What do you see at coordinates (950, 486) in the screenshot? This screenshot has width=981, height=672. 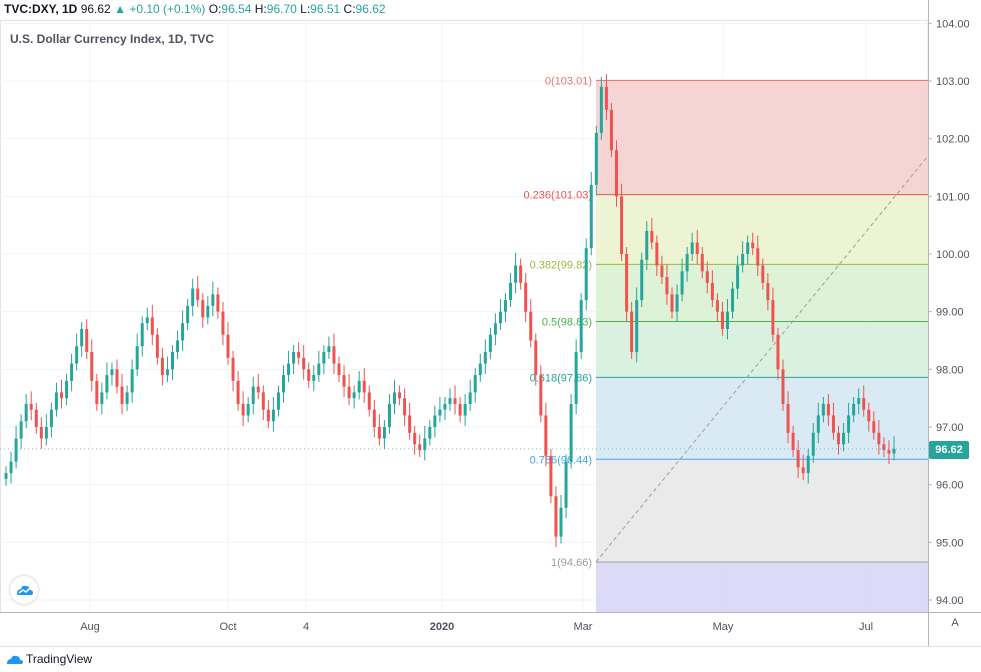 I see `y-tick-label: 96.00` at bounding box center [950, 486].